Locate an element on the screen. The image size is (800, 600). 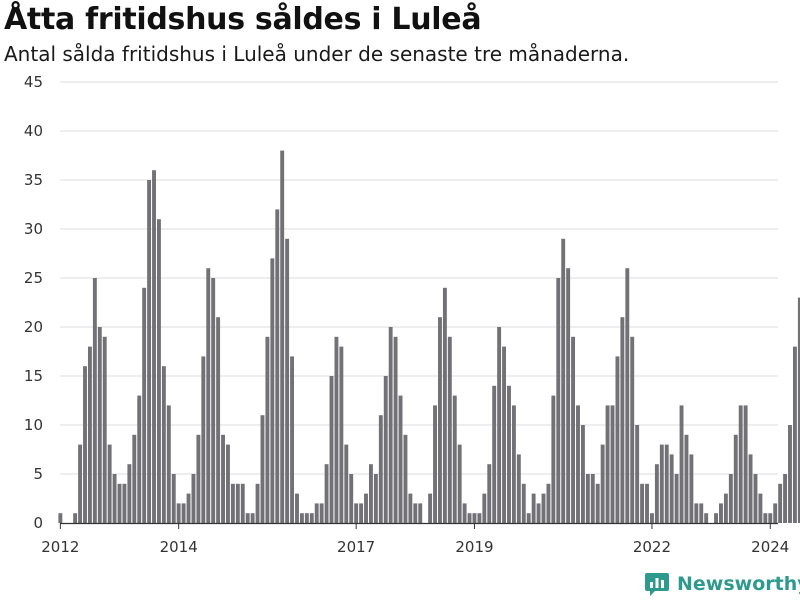
newsworthy-logo: Newsworthy is located at coordinates (722, 584).